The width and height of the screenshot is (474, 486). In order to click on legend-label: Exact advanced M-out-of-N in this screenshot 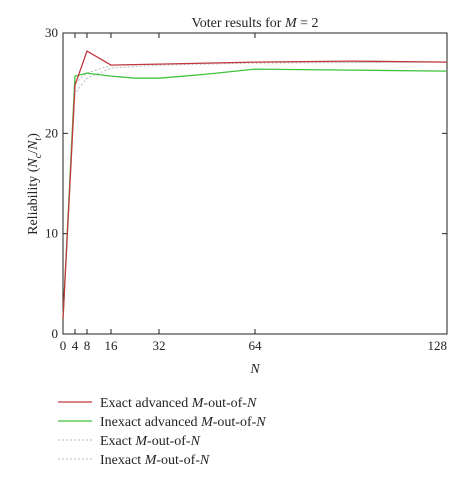, I will do `click(178, 403)`.